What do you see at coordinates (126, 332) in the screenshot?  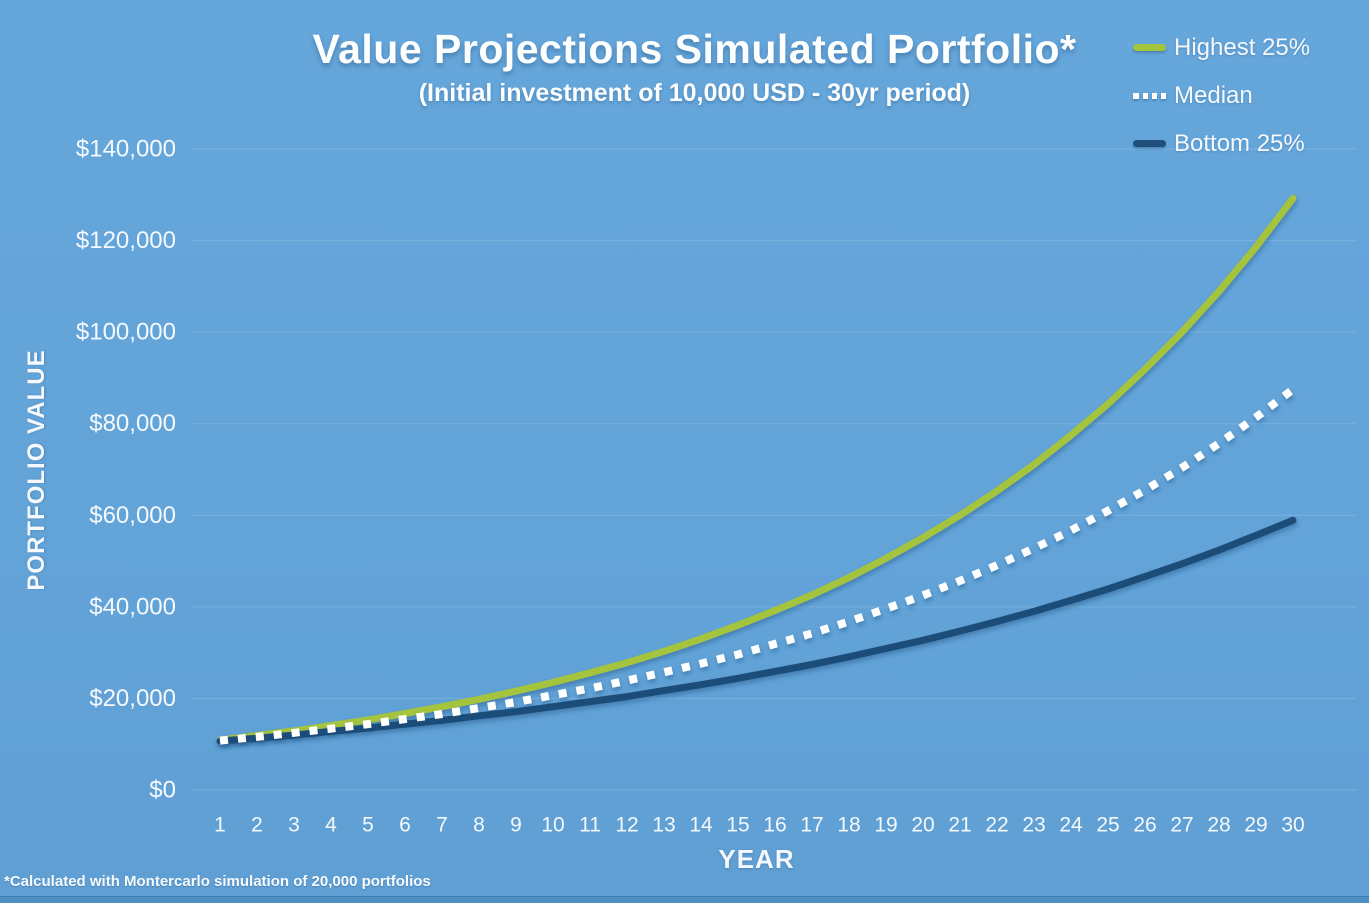 I see `y-tick-label-100000: $100,000` at bounding box center [126, 332].